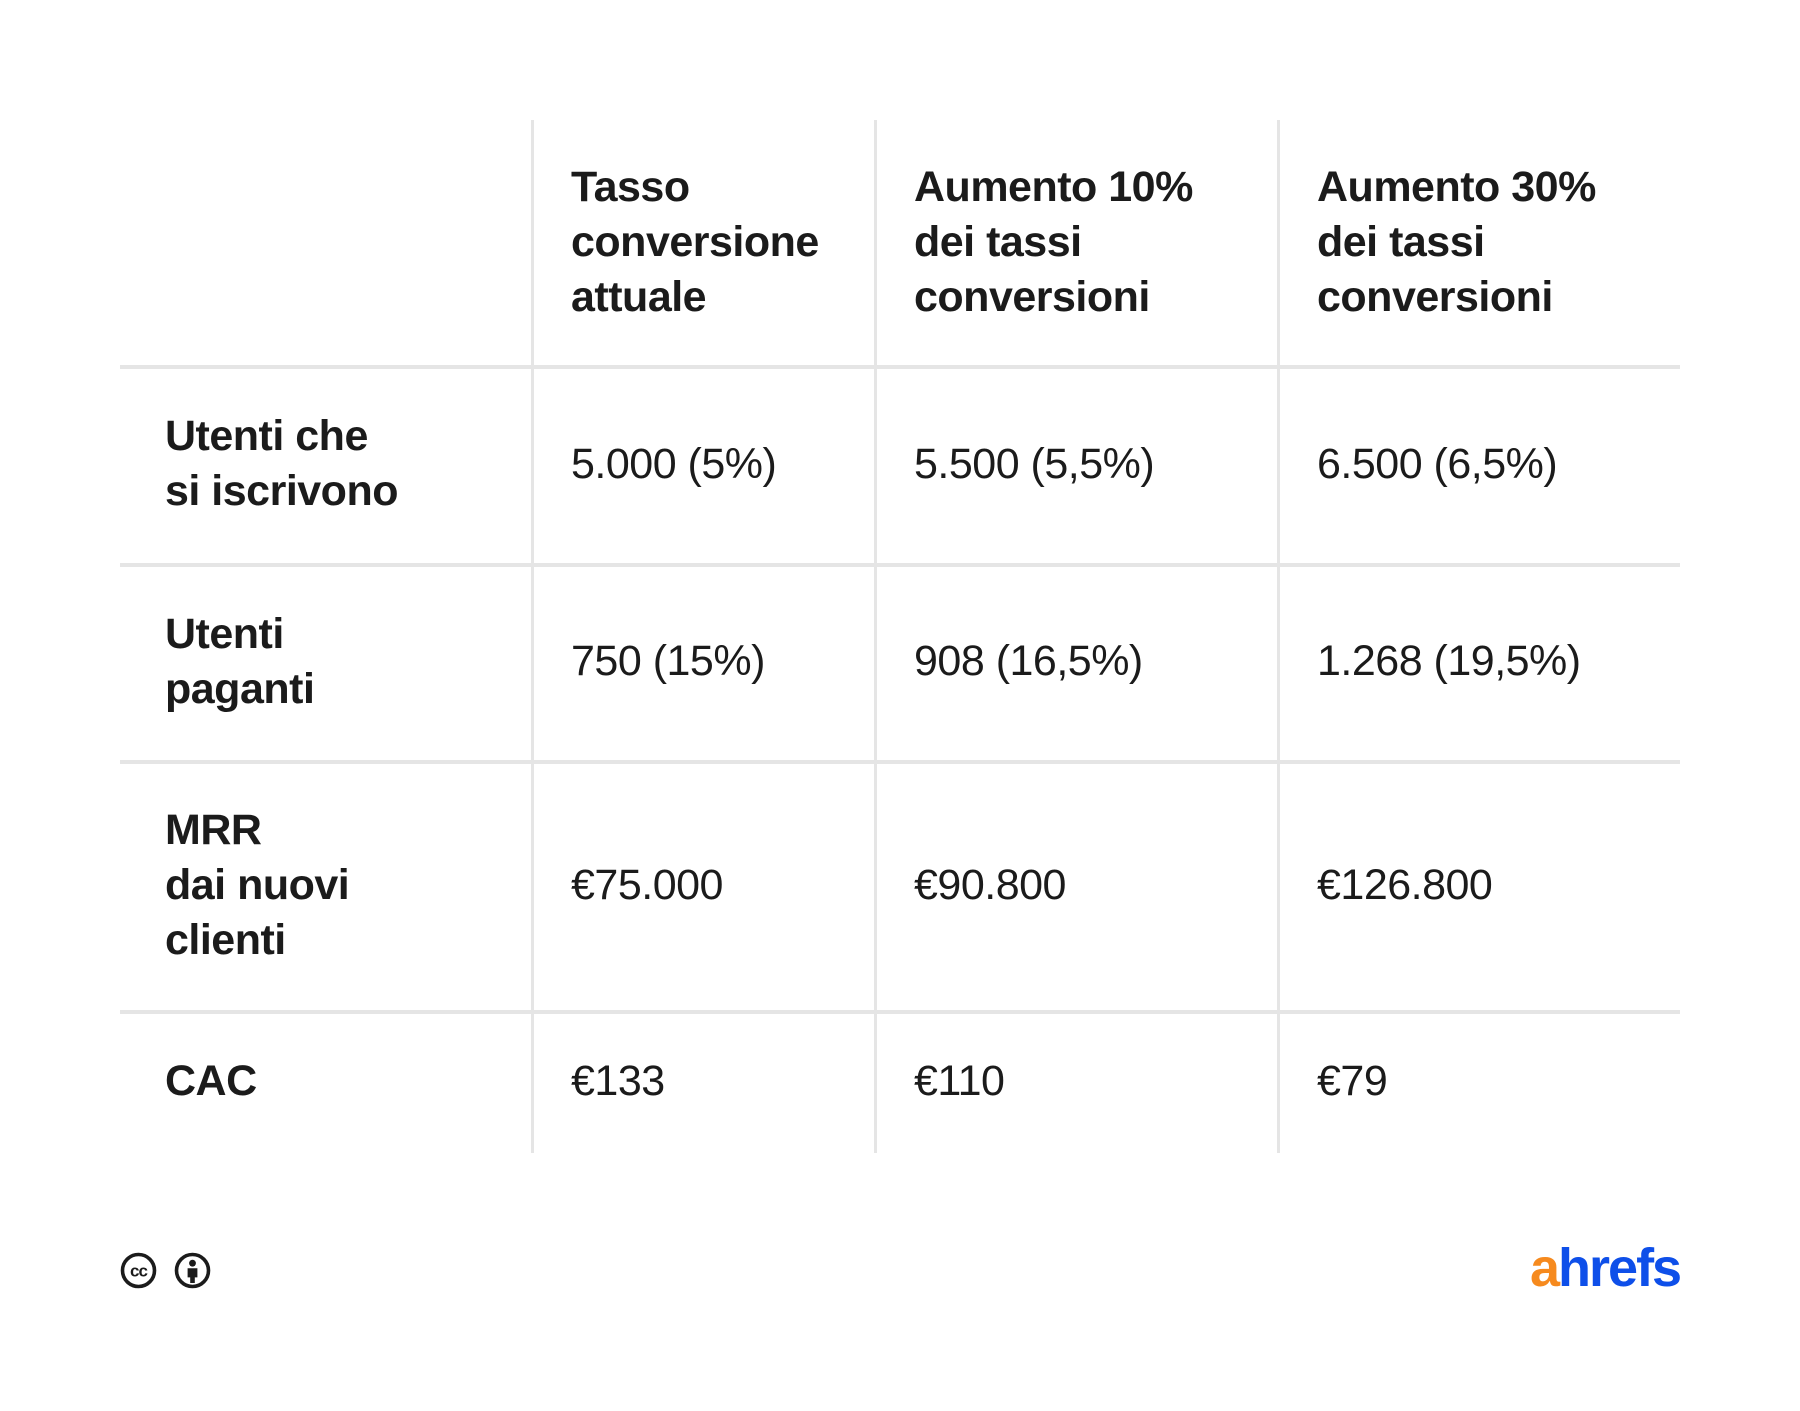 The height and width of the screenshot is (1411, 1800). Describe the element at coordinates (1053, 242) in the screenshot. I see `column-header-increase-10: Aumento 10% dei tassi conversioni` at that location.